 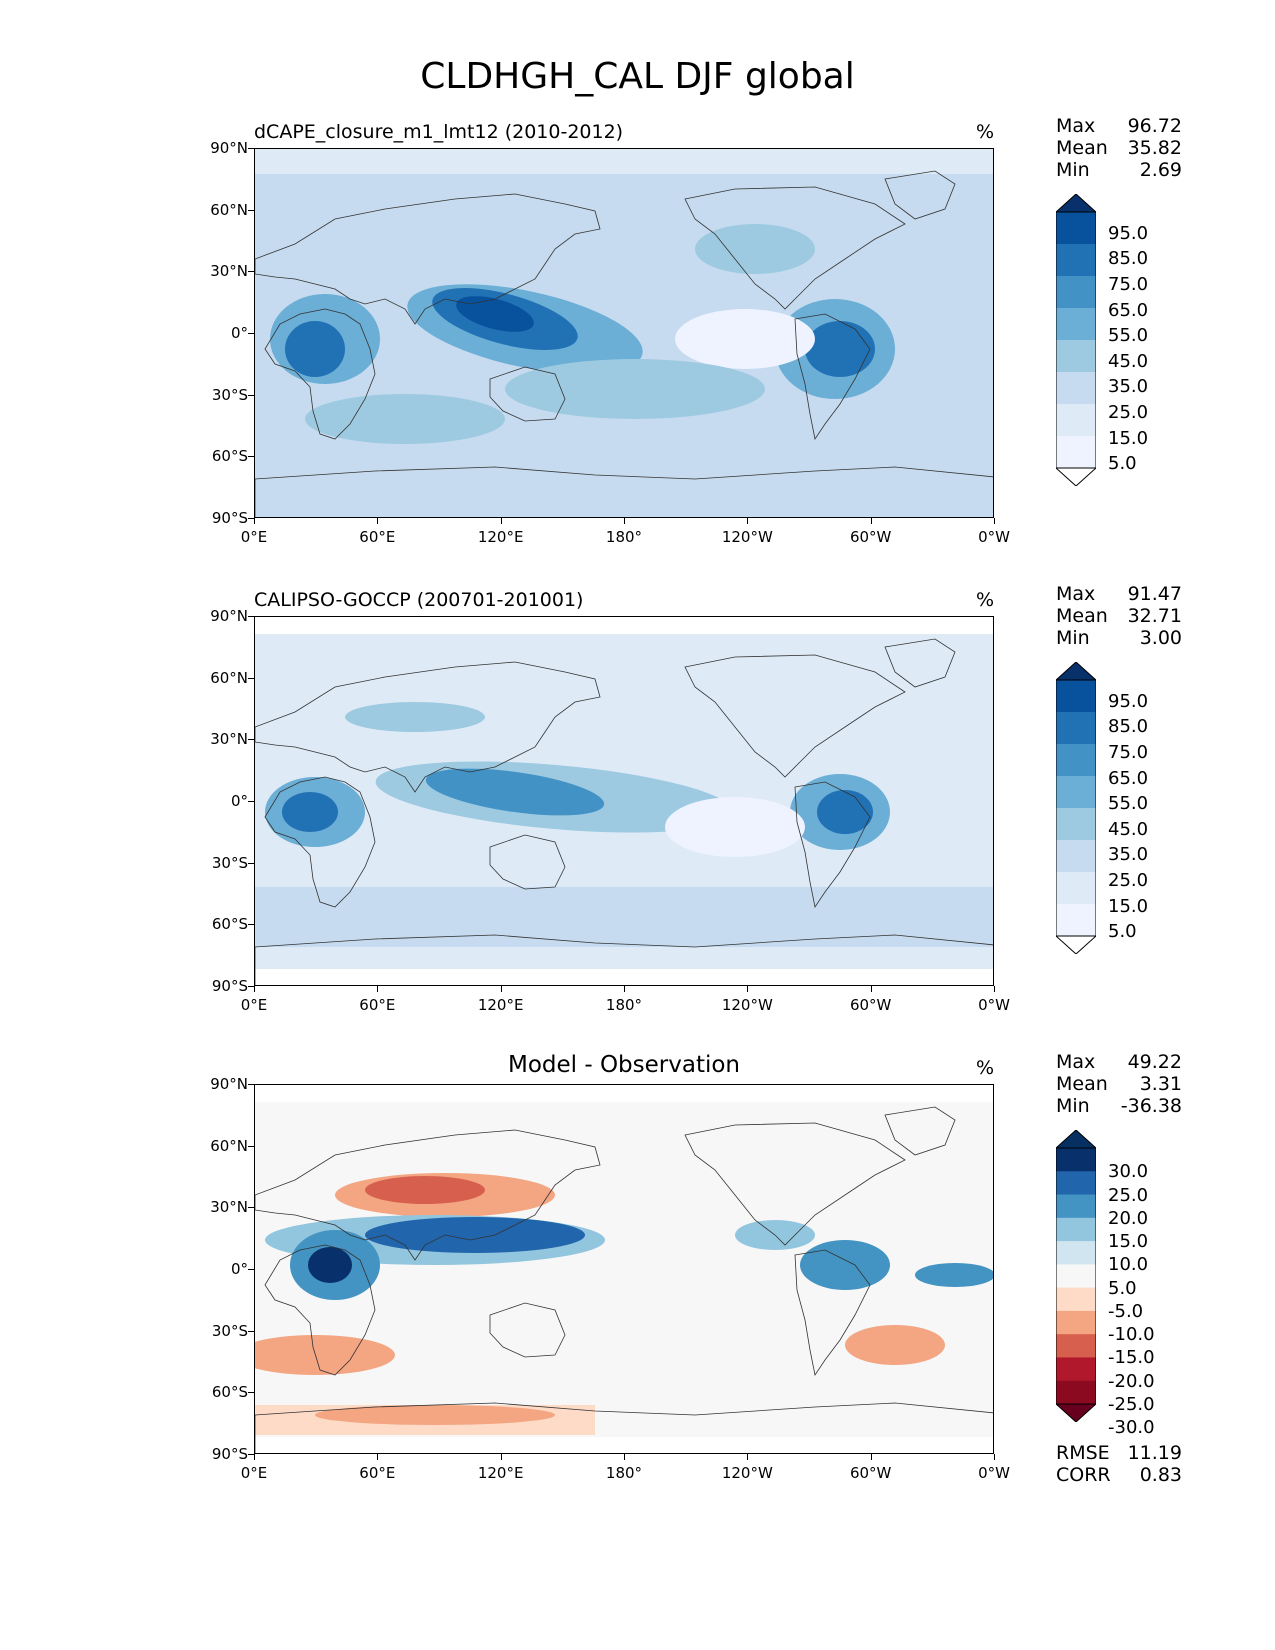 I want to click on lat-tick-label: 0°, so click(x=239, y=1269).